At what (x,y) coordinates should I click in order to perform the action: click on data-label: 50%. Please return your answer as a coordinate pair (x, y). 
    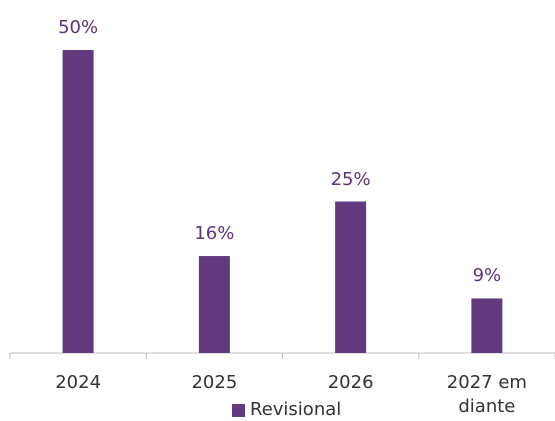
    Looking at the image, I should click on (78, 27).